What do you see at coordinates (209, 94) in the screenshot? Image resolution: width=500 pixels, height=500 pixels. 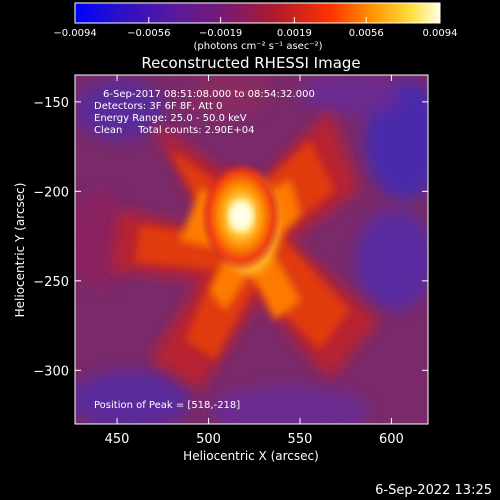 I see `time-range-label: 6-Sep-2017 08:51:08.000 to 08:54:32.000` at bounding box center [209, 94].